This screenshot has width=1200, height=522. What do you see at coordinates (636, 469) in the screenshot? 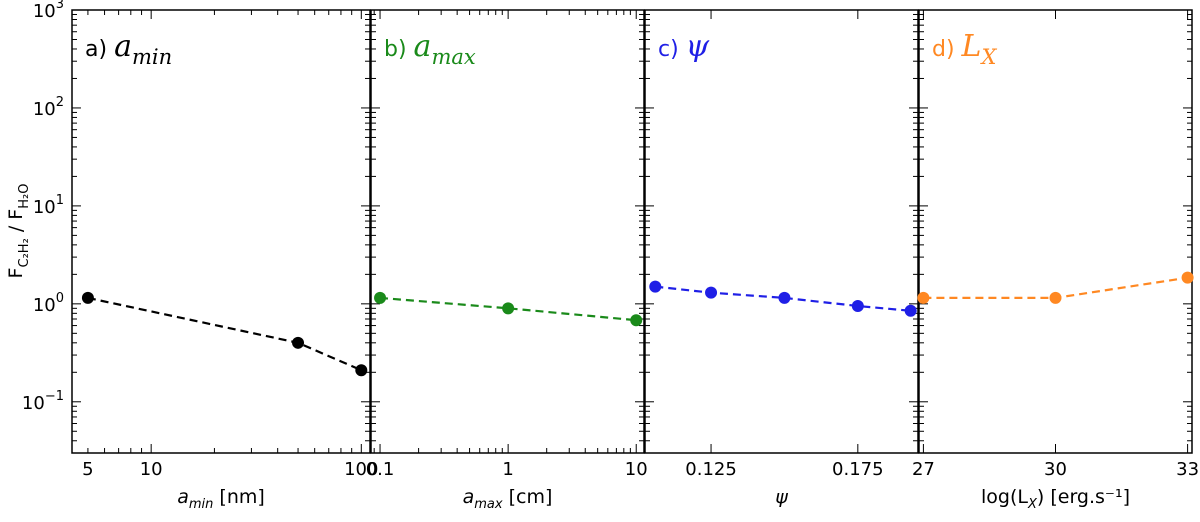
I see `panel-b-xtick-label-2: 10` at bounding box center [636, 469].